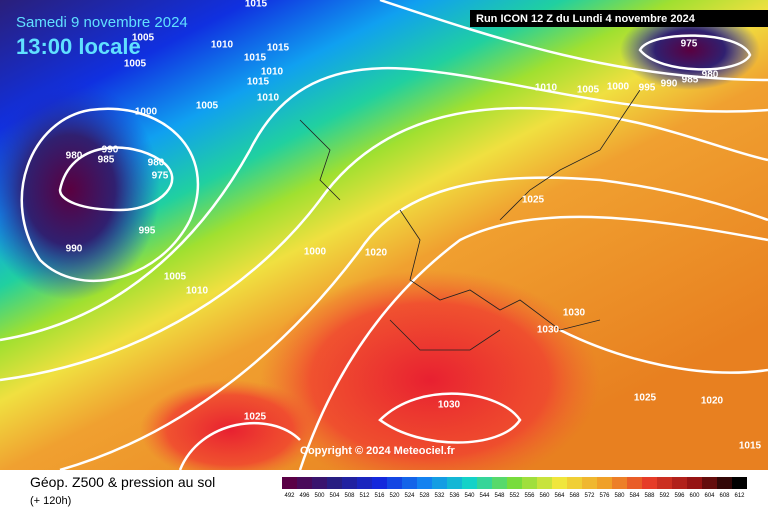 The height and width of the screenshot is (517, 768). I want to click on run-info: Run ICON 12 Z du Lundi 4 novembre 2024, so click(586, 19).